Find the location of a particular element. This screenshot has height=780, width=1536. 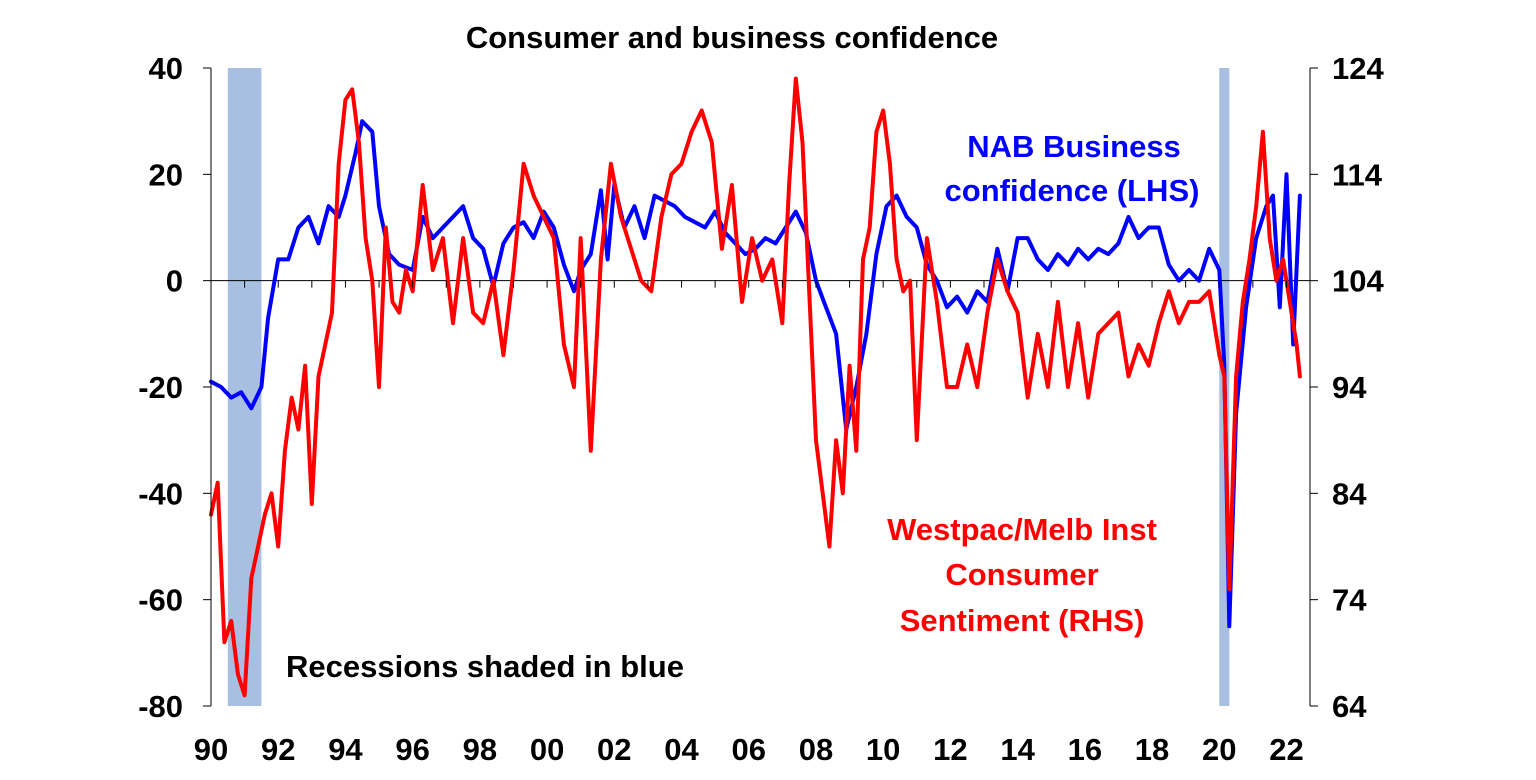

left-tick-label: 40 is located at coordinates (166, 68).